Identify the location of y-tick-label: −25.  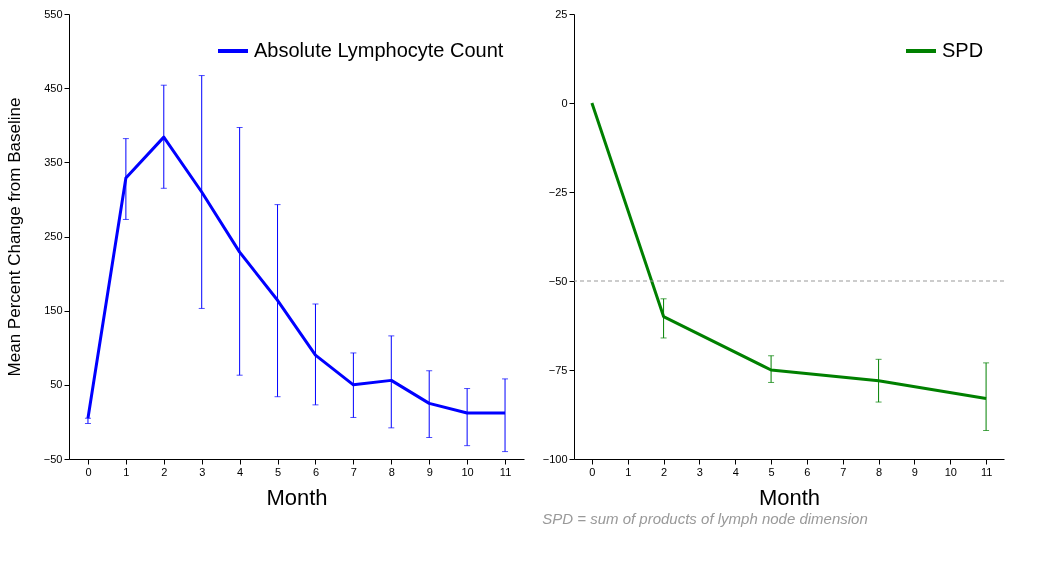
(558, 191).